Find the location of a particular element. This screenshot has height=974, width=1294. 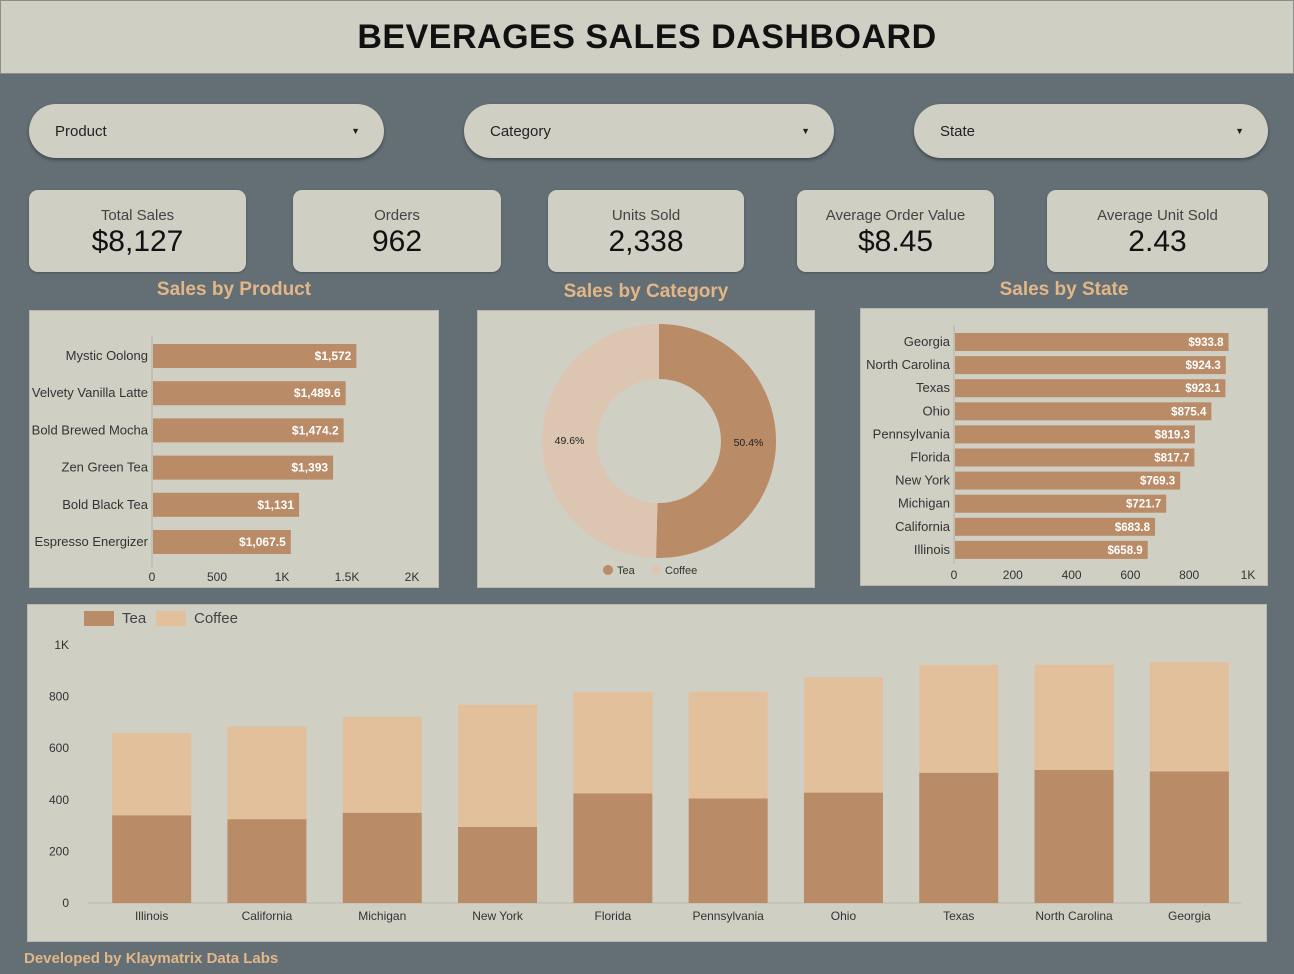

dashboard-header: BEVERAGES SALES DASHBOARD is located at coordinates (647, 37).